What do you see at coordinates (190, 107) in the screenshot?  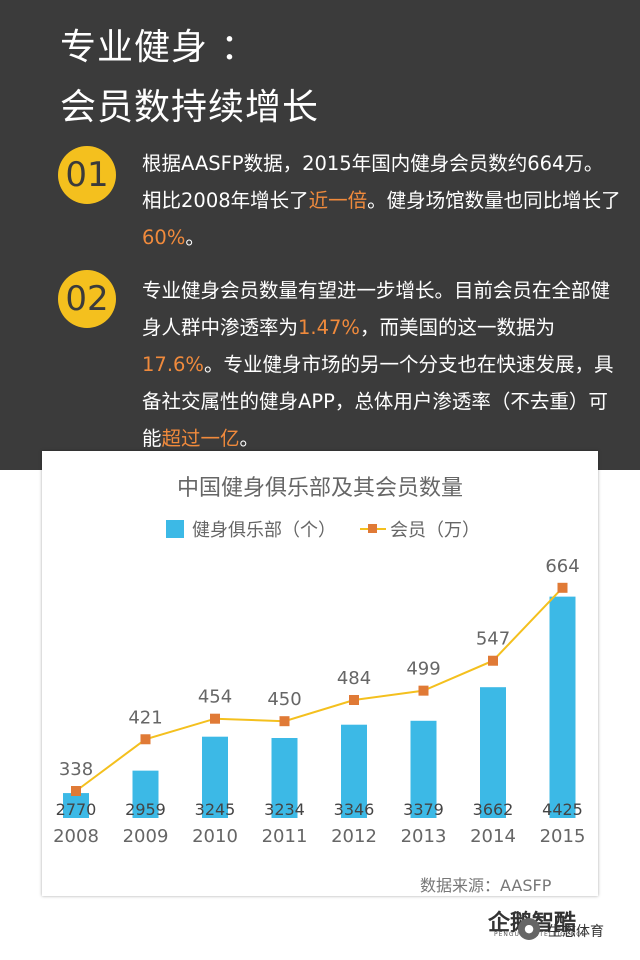 I see `page-title-line2: 会员数持续增长` at bounding box center [190, 107].